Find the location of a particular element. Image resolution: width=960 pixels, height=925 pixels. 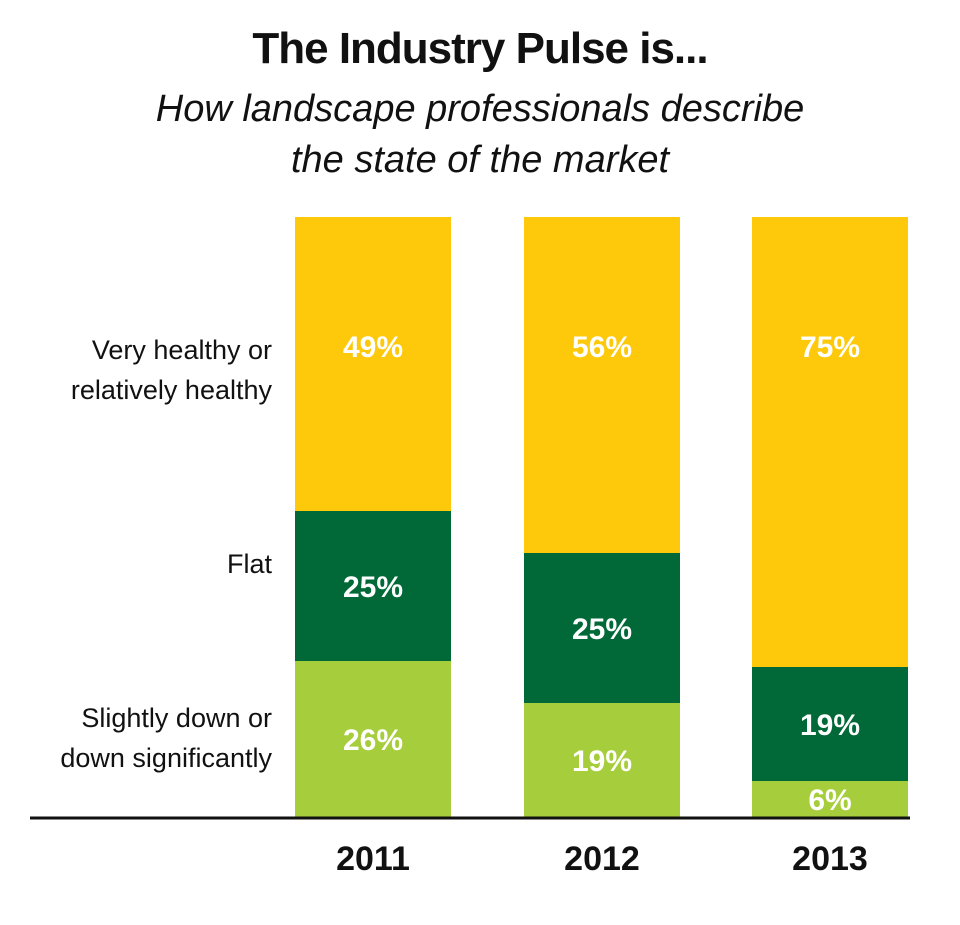

data-label-2013-0: 6% is located at coordinates (829, 800).